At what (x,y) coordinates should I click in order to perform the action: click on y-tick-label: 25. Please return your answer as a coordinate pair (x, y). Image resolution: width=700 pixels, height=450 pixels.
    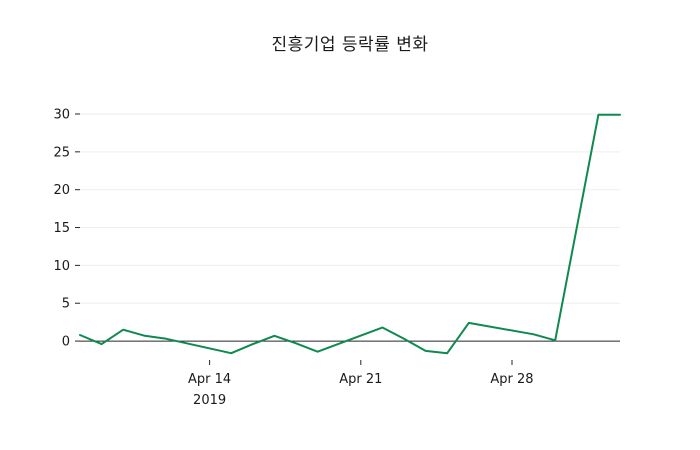
    Looking at the image, I should click on (61, 152).